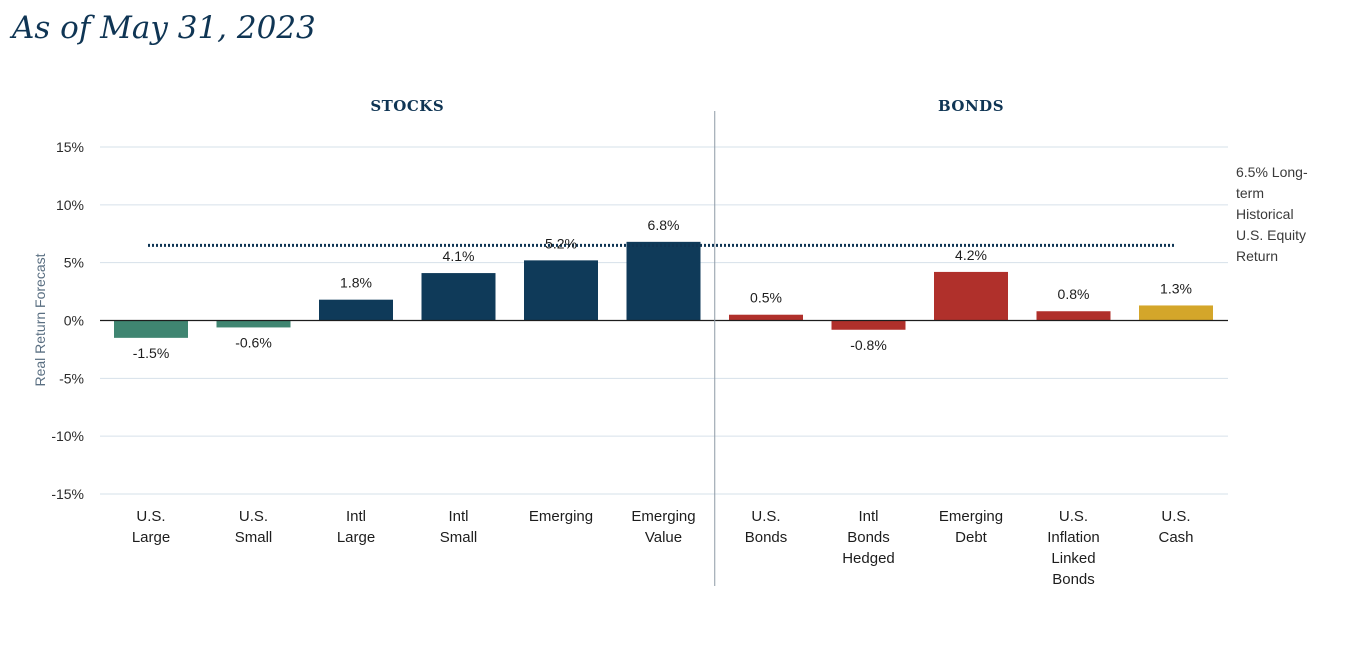  What do you see at coordinates (1073, 548) in the screenshot?
I see `category-label: U.S. Inflation Linked Bonds` at bounding box center [1073, 548].